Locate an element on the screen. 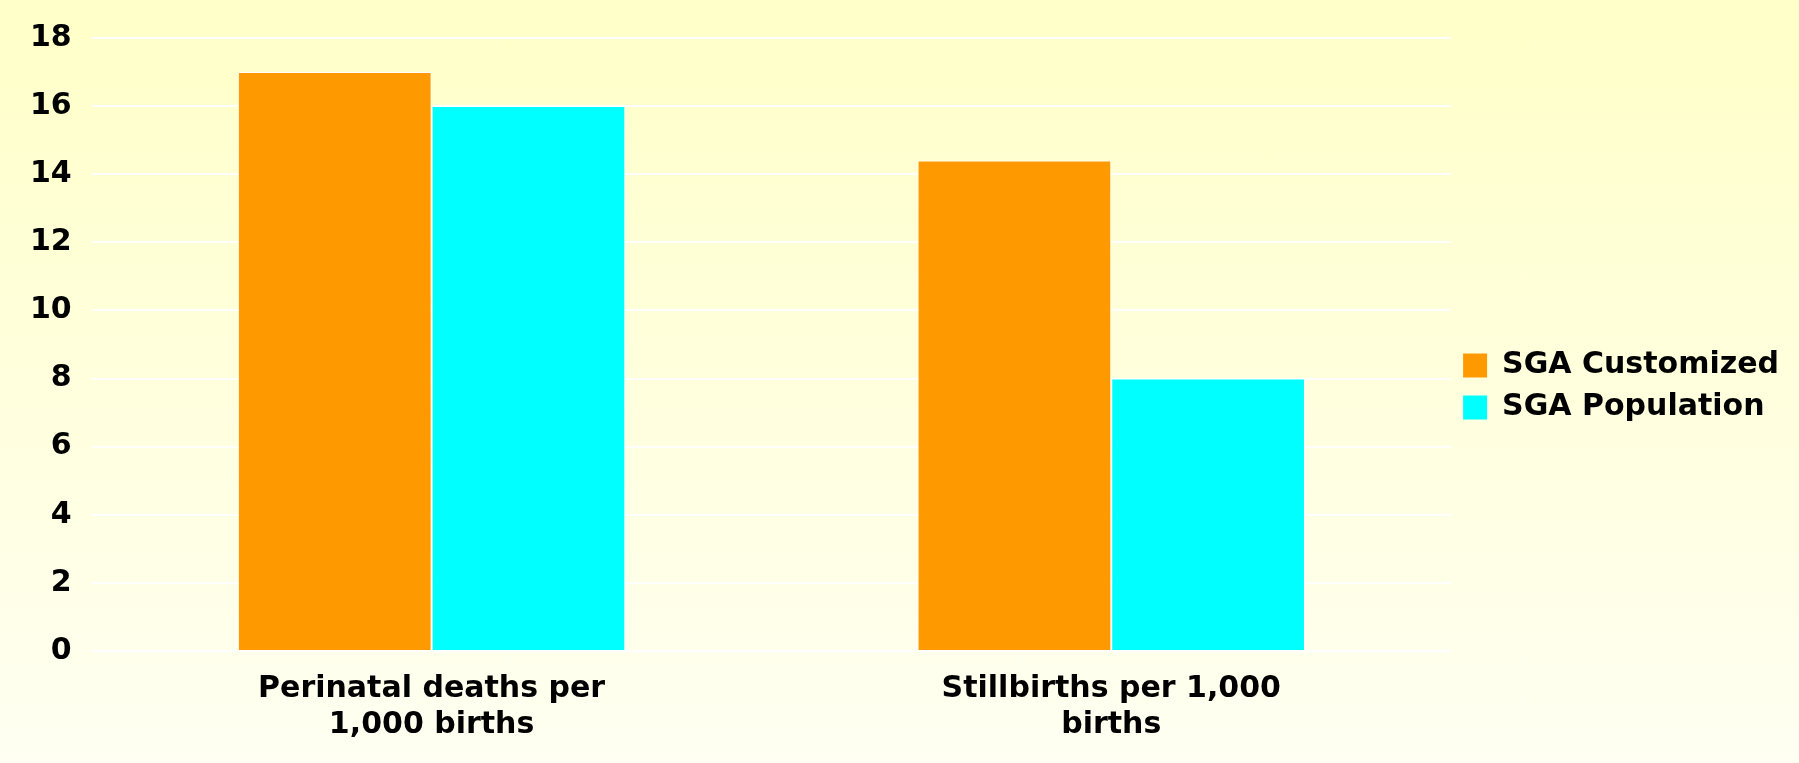 This screenshot has height=763, width=1799. y-tick-label: 6 is located at coordinates (61, 444).